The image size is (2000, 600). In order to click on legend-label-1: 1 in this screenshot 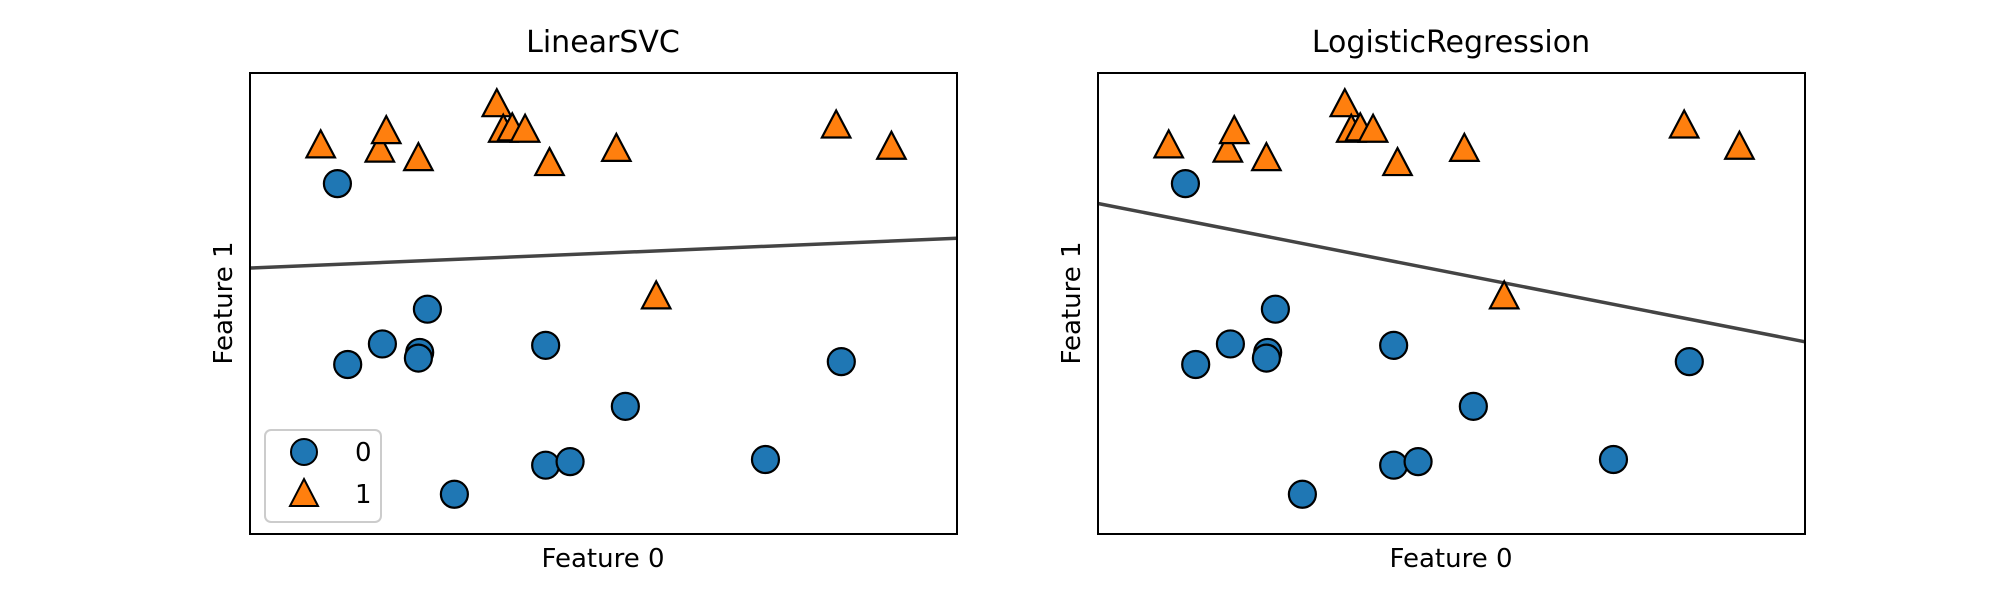, I will do `click(363, 495)`.